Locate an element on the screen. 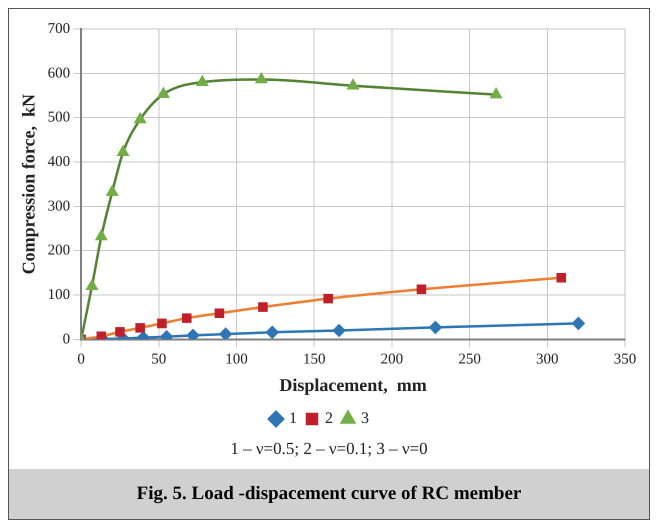 This screenshot has height=526, width=667. legend-label: 2 is located at coordinates (329, 419).